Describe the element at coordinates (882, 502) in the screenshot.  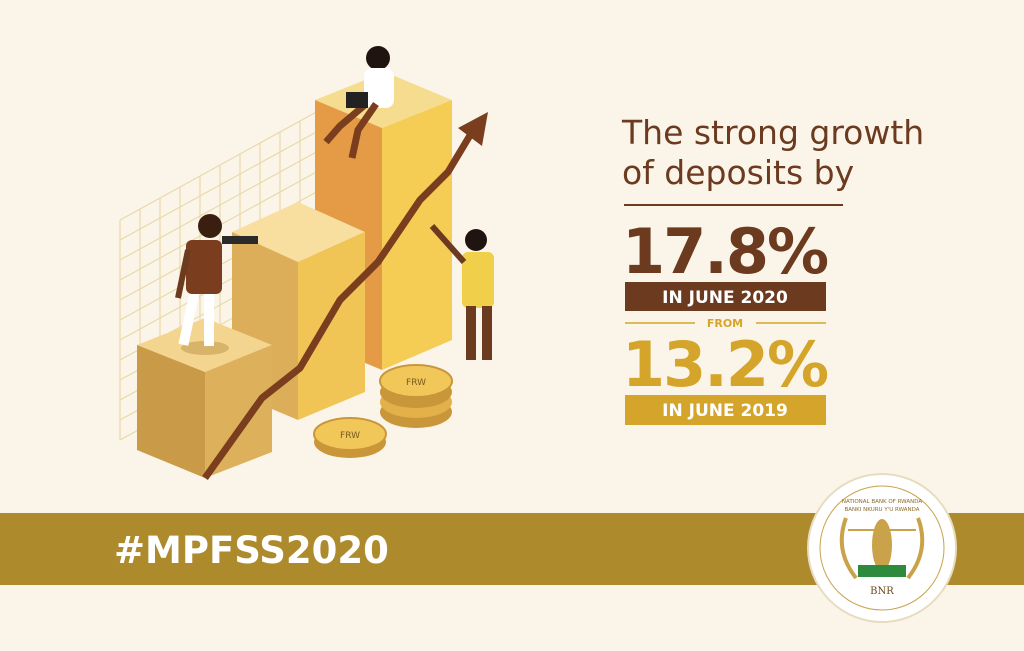
I see `logo-name: NATIONAL BANK OF RWANDA` at that location.